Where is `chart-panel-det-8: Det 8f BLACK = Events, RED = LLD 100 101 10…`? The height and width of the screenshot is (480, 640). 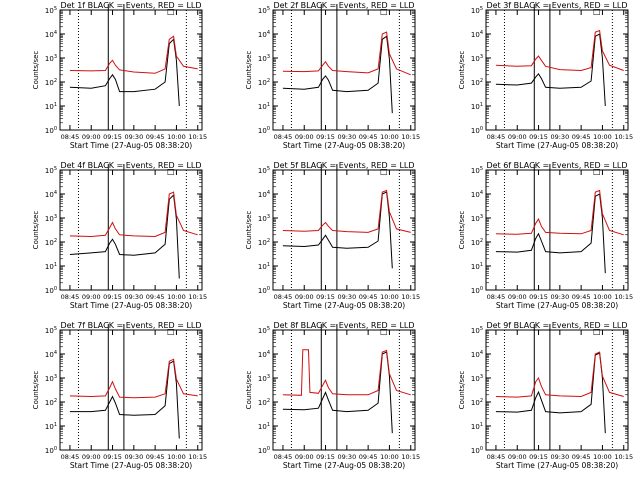
chart-panel-det-8: Det 8f BLACK = Events, RED = LLD 100 101 10… is located at coordinates (332, 395).